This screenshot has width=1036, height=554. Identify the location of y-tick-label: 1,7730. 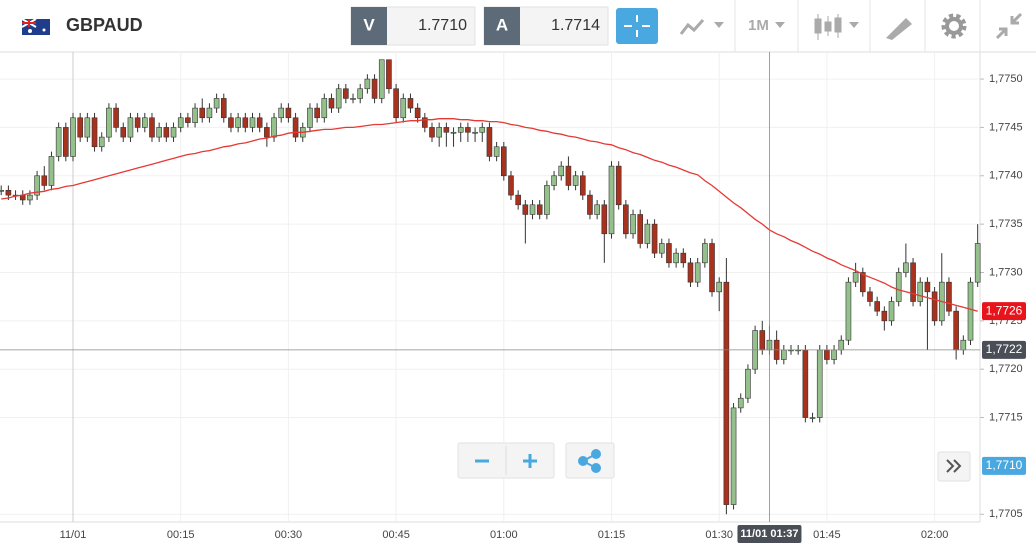
(1006, 272).